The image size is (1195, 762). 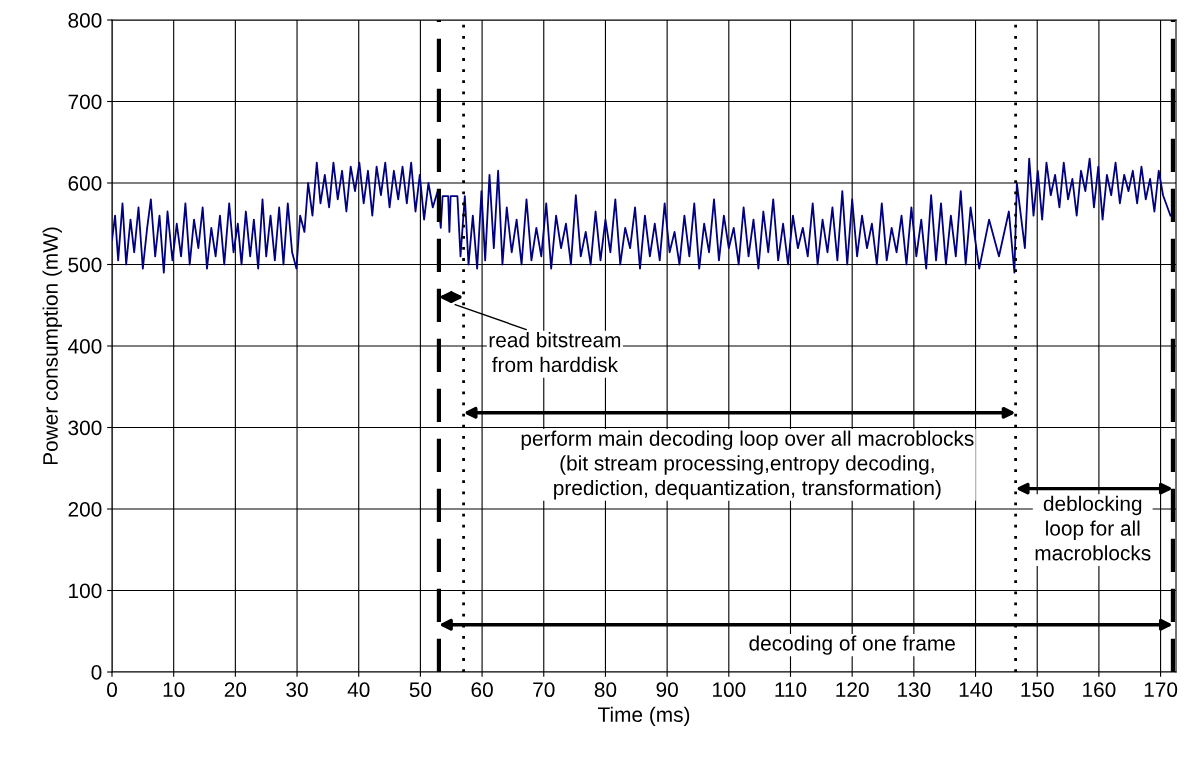 What do you see at coordinates (1093, 528) in the screenshot?
I see `annotation: deblocking loop for all macroblocks` at bounding box center [1093, 528].